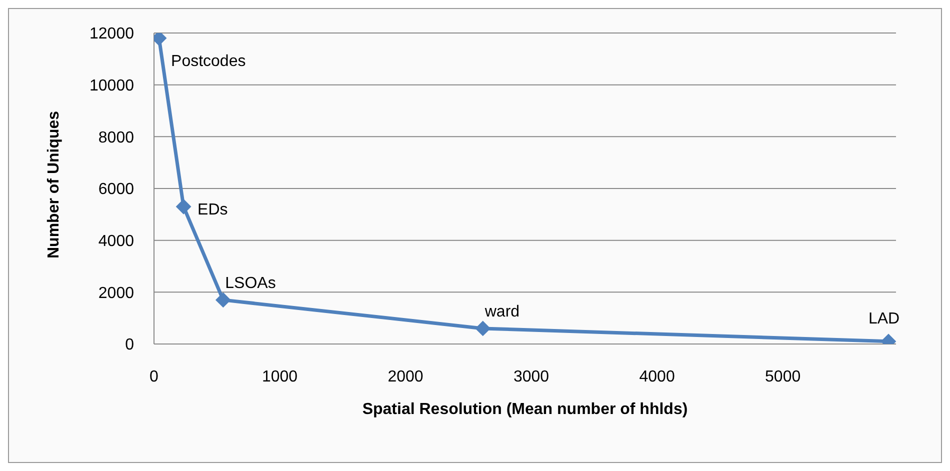  I want to click on annotation: LAD, so click(884, 319).